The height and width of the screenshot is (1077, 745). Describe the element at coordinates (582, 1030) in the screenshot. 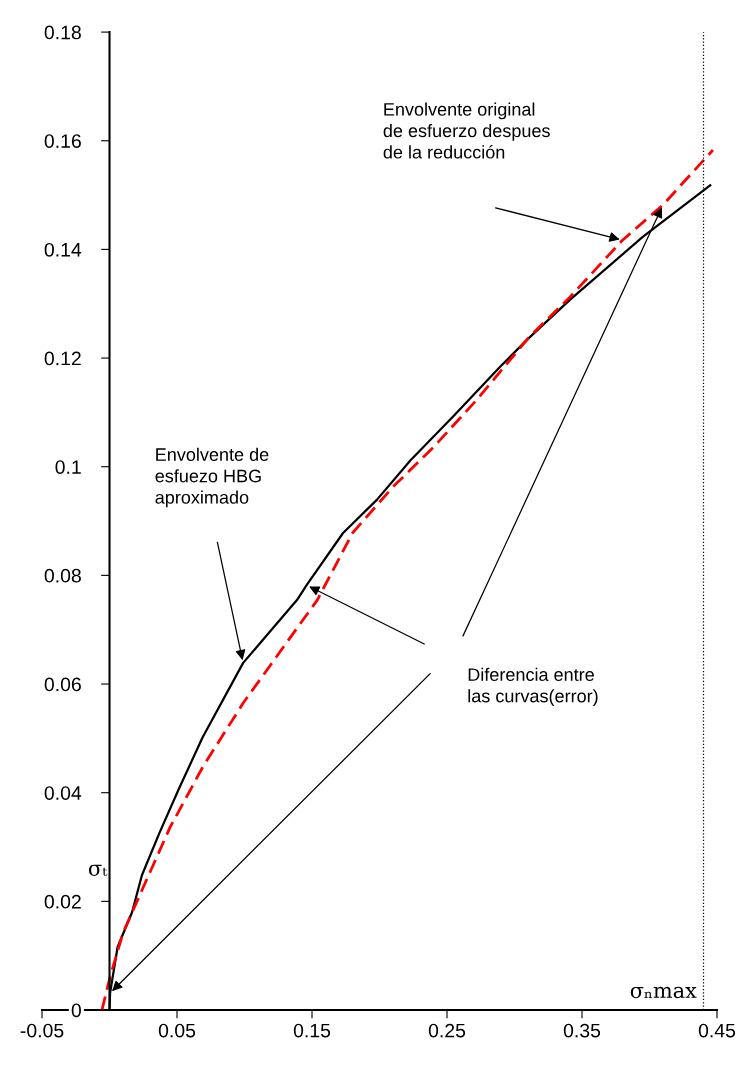

I see `x-tick-label: 0.35` at that location.